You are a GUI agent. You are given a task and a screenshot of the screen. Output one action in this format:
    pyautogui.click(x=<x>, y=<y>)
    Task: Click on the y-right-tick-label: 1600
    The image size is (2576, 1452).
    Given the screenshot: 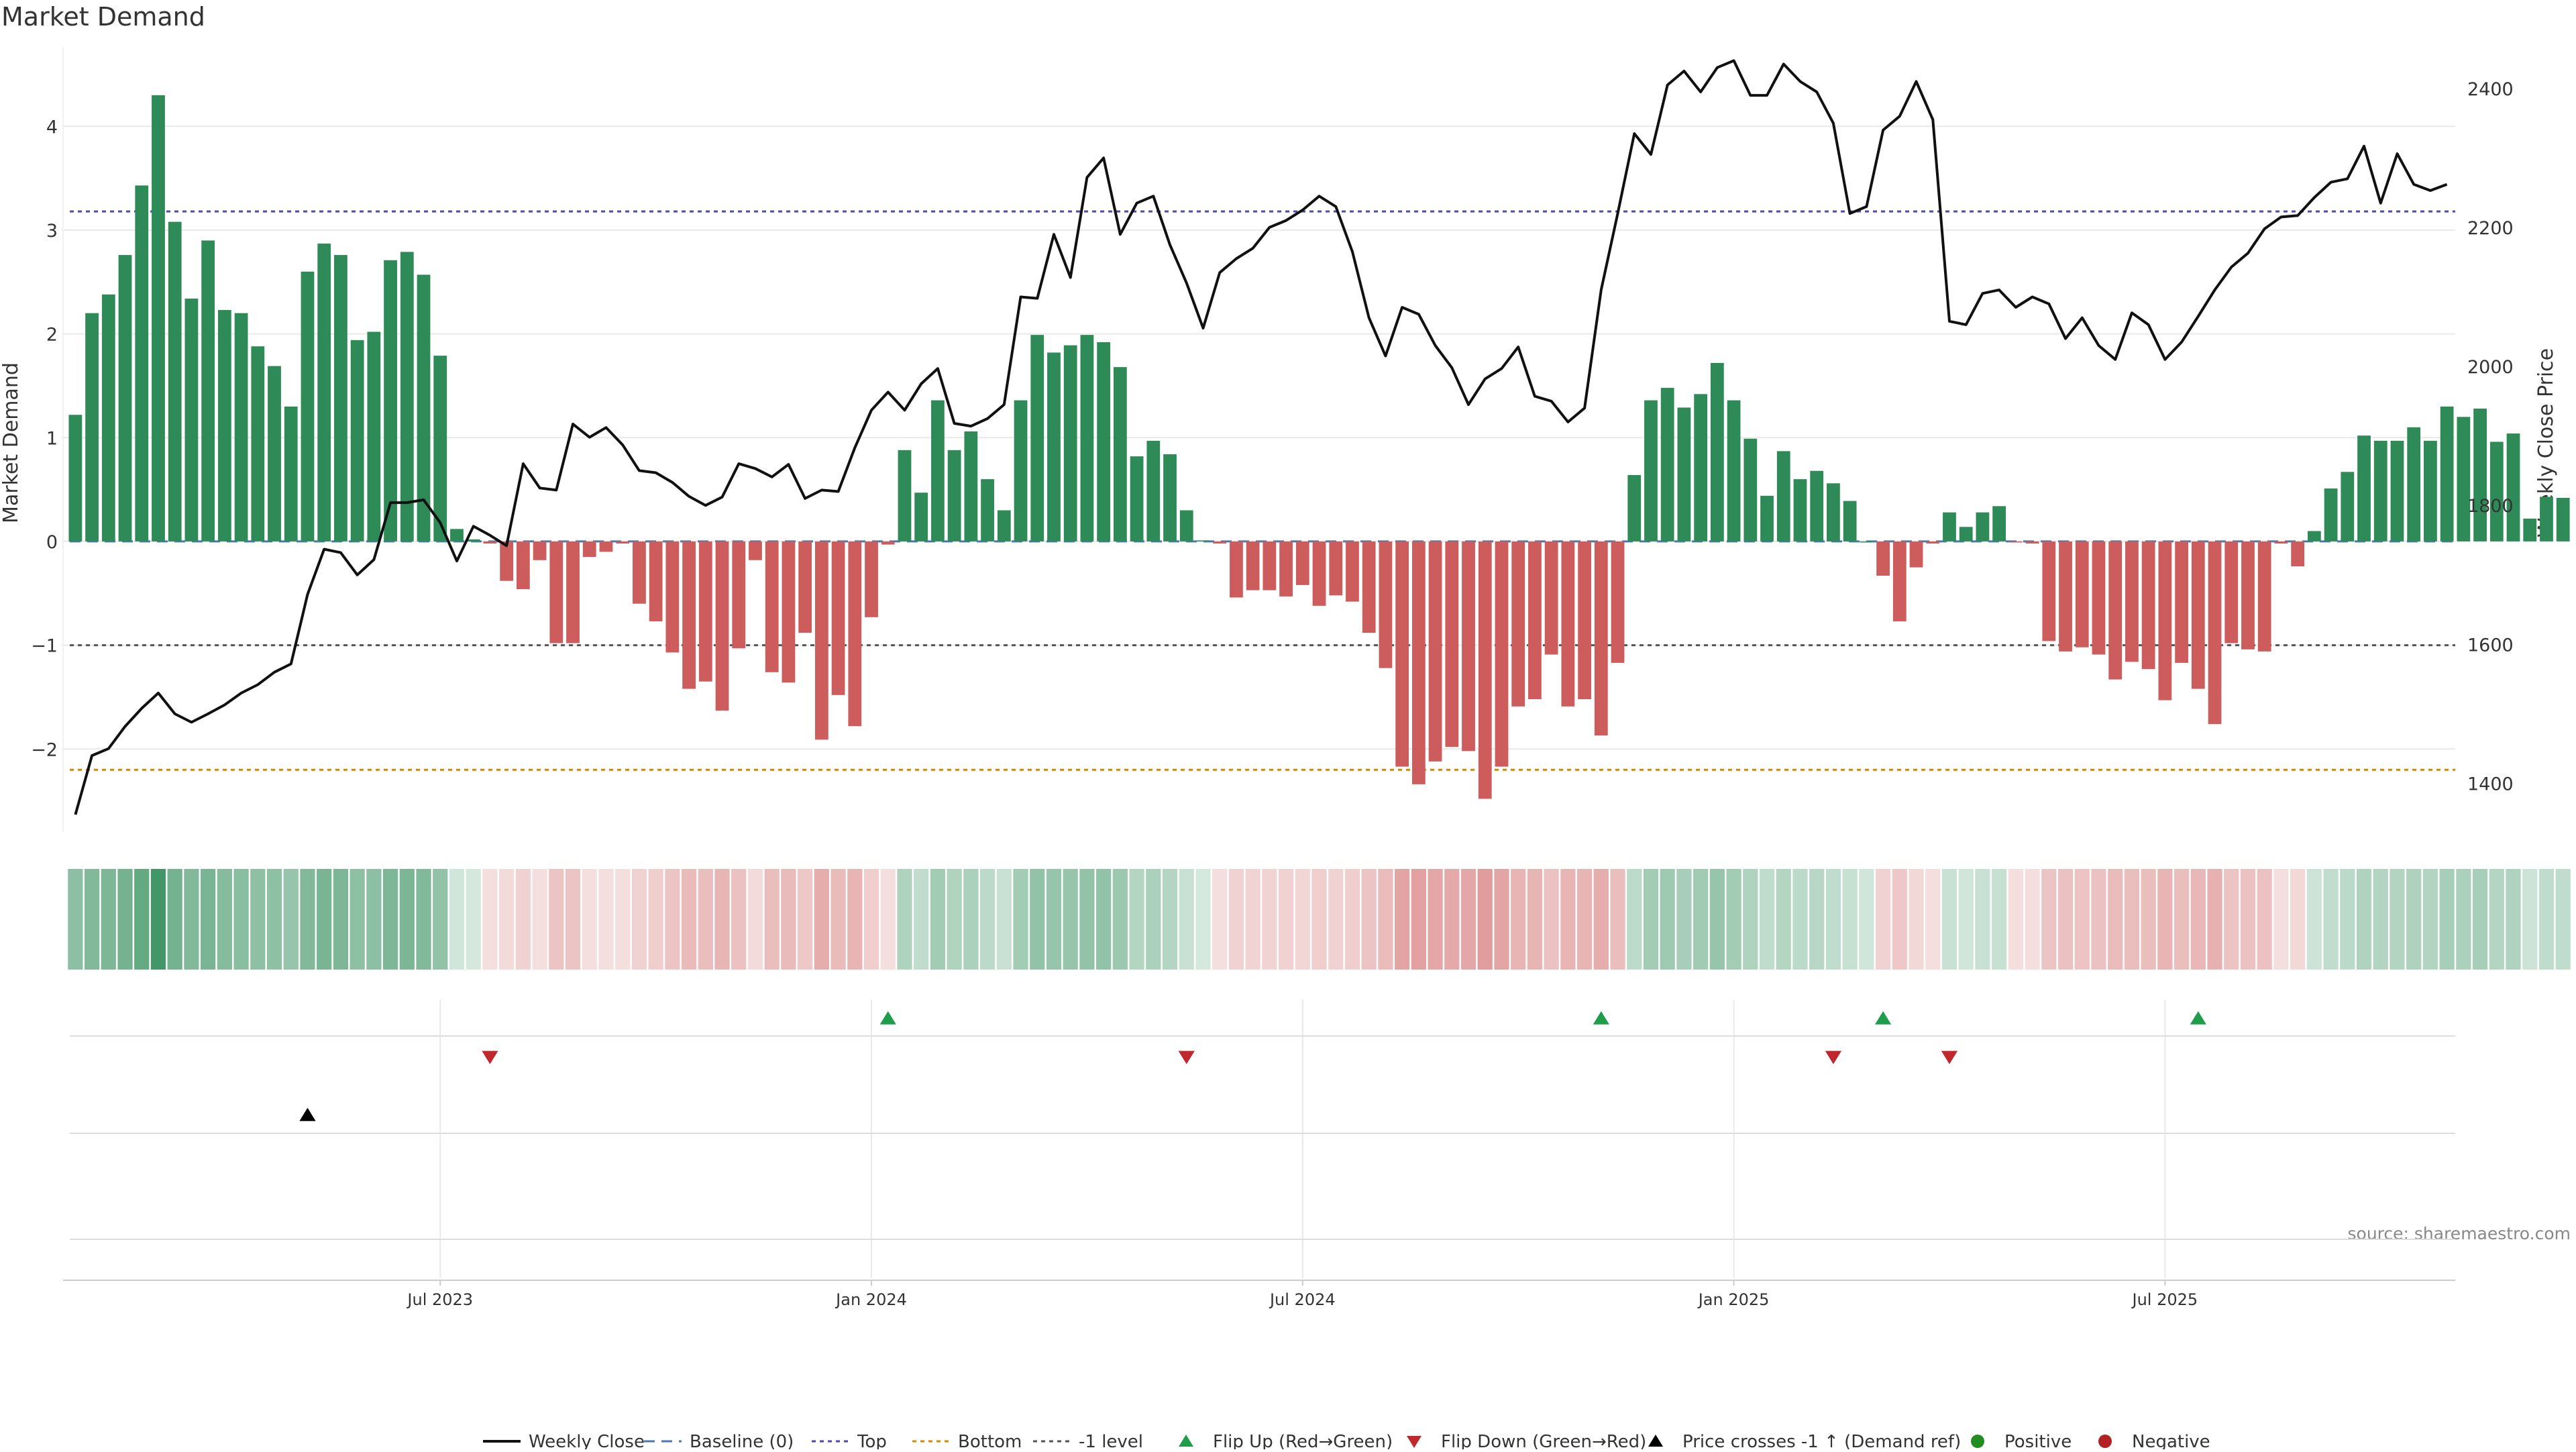 What is the action you would take?
    pyautogui.click(x=2490, y=646)
    